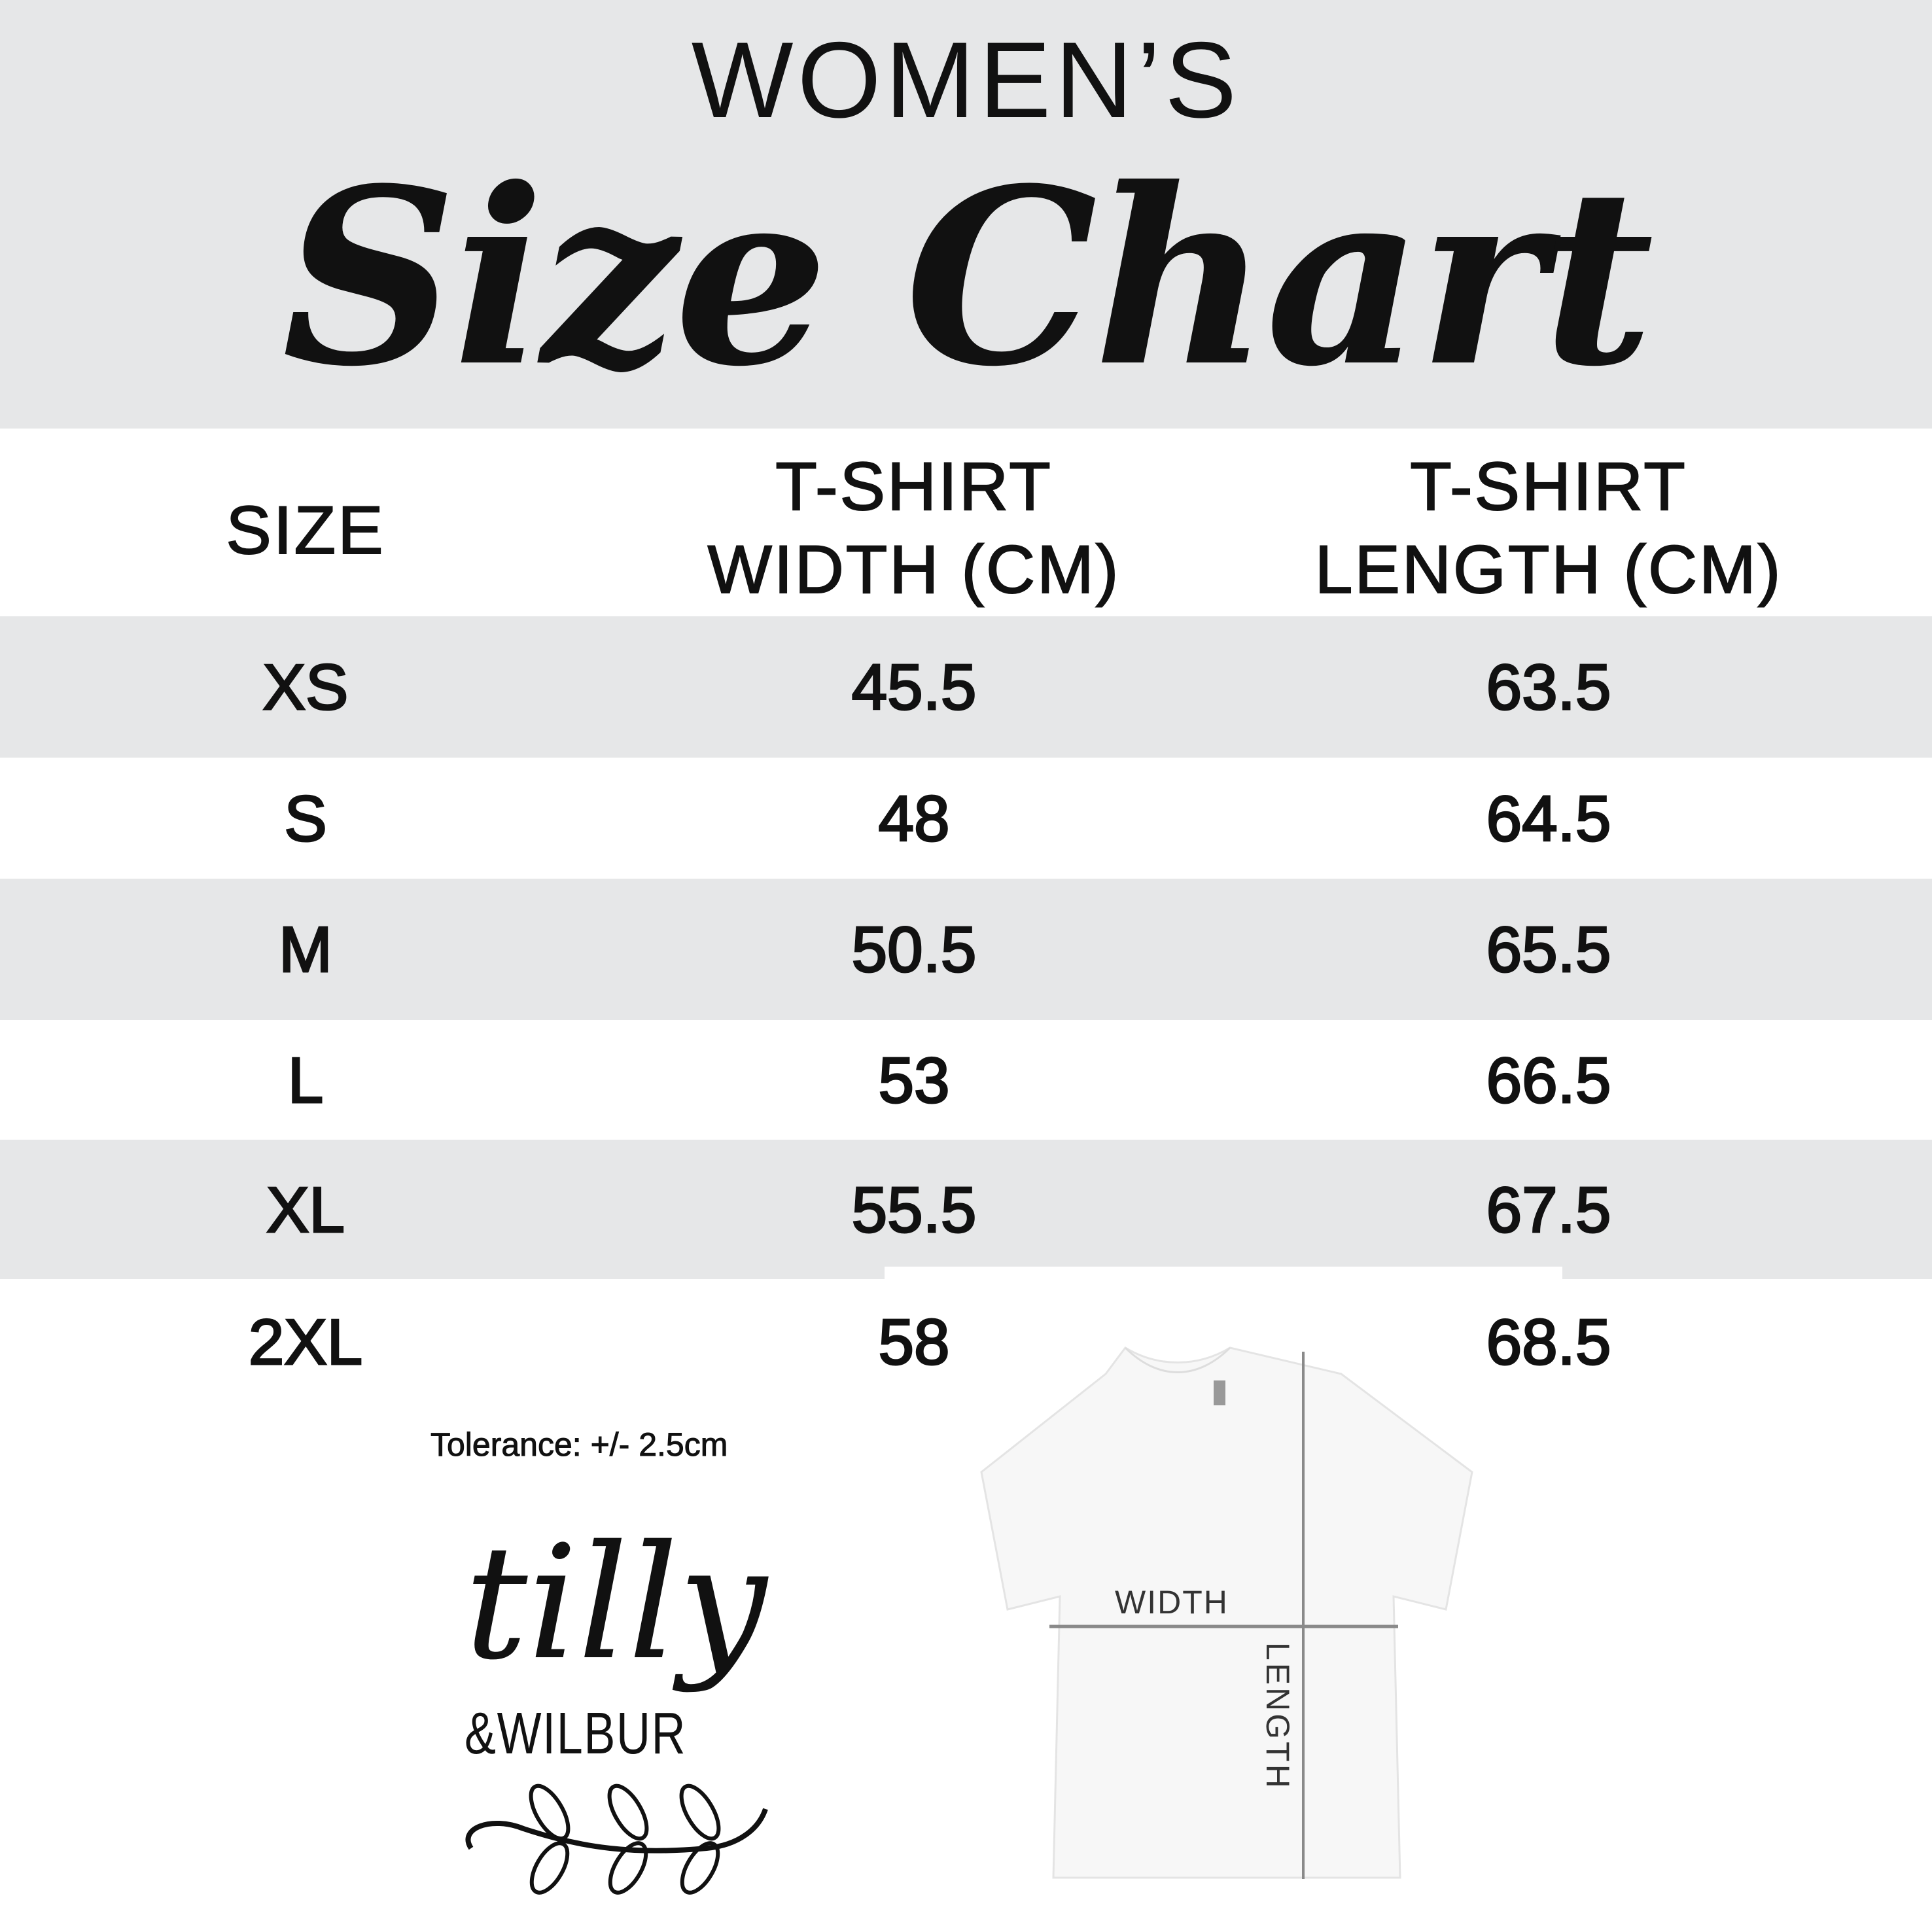  I want to click on cell-length: 64.5, so click(1548, 818).